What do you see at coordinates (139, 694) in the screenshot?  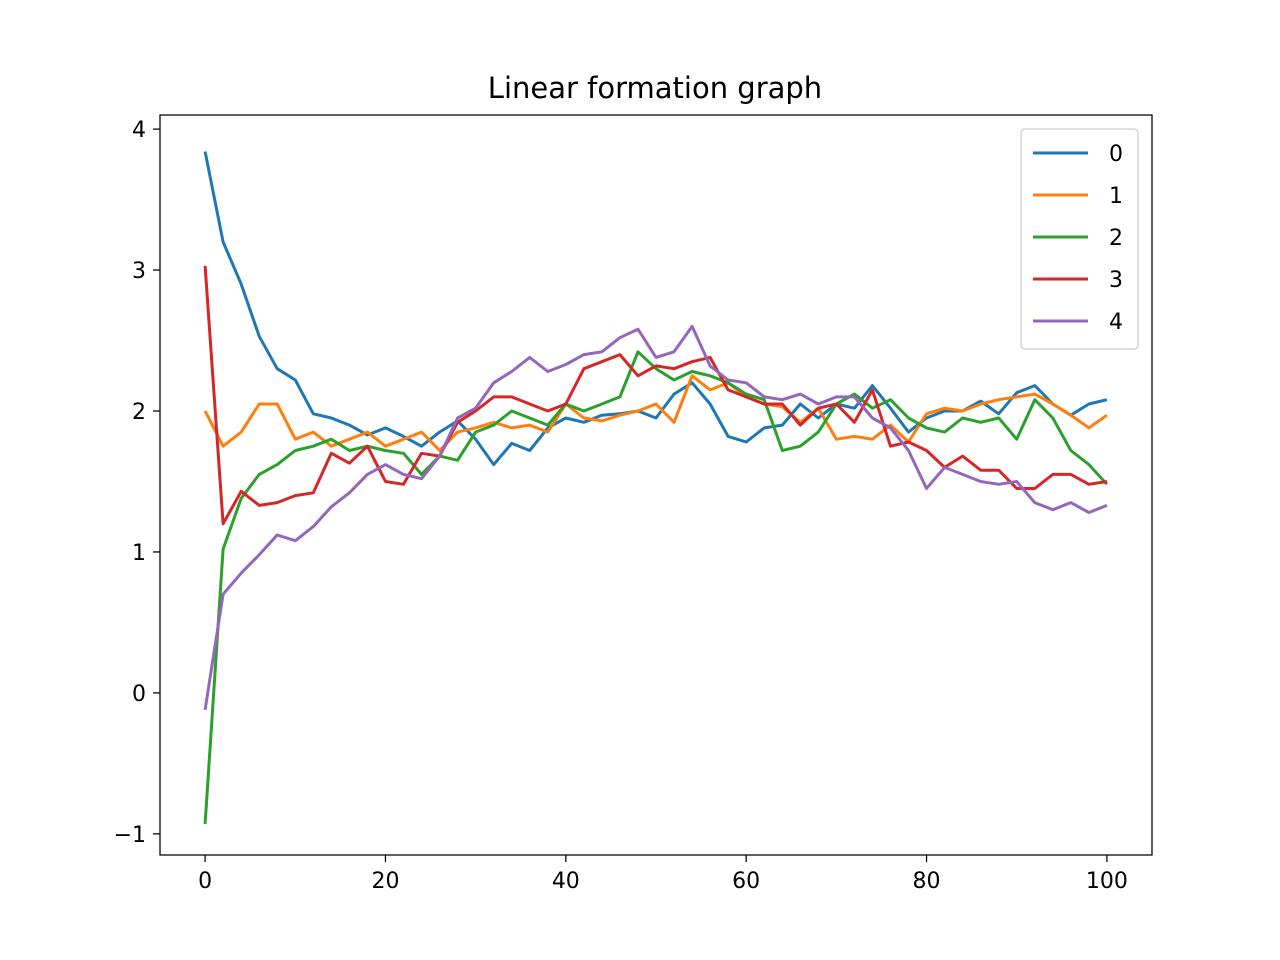 I see `y-tick-label: 0` at bounding box center [139, 694].